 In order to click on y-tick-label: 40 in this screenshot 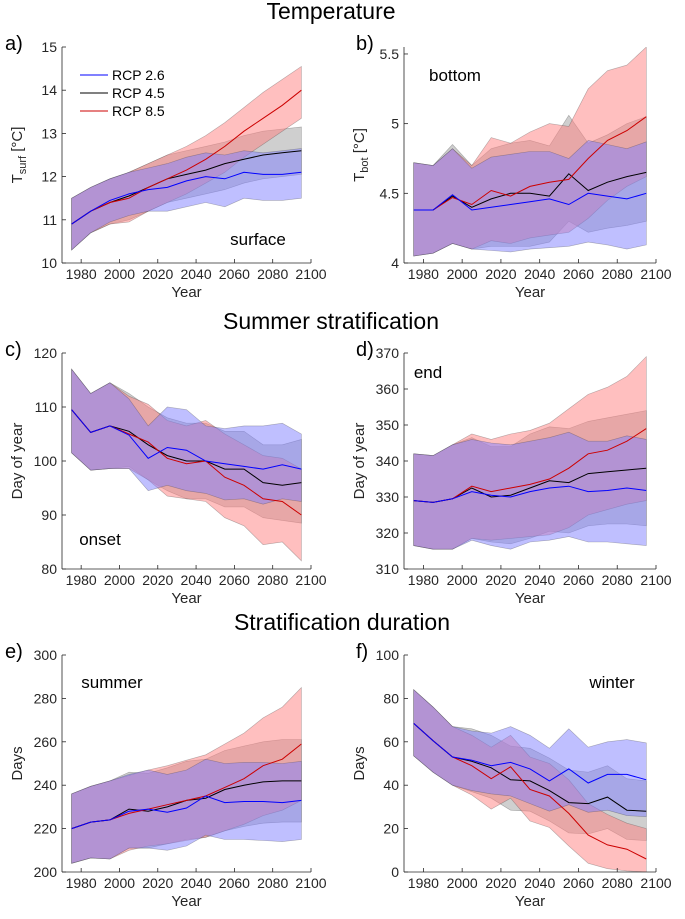, I will do `click(391, 785)`.